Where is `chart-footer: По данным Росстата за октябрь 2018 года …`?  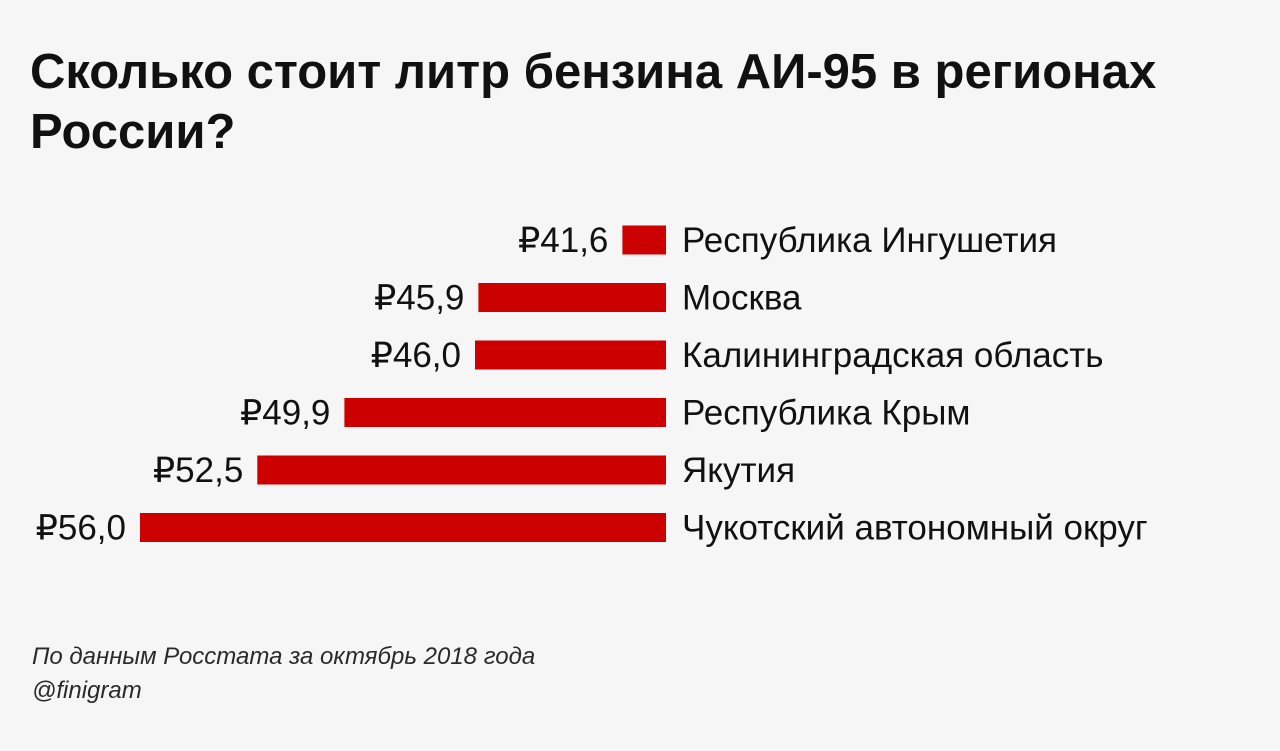
chart-footer: По данным Росстата за октябрь 2018 года … is located at coordinates (283, 674).